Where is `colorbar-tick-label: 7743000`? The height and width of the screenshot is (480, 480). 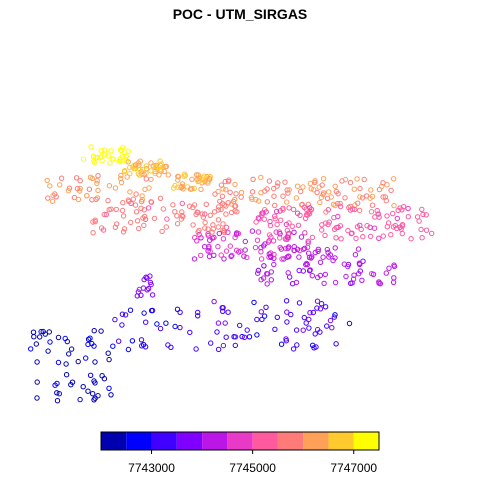 colorbar-tick-label: 7743000 is located at coordinates (151, 468).